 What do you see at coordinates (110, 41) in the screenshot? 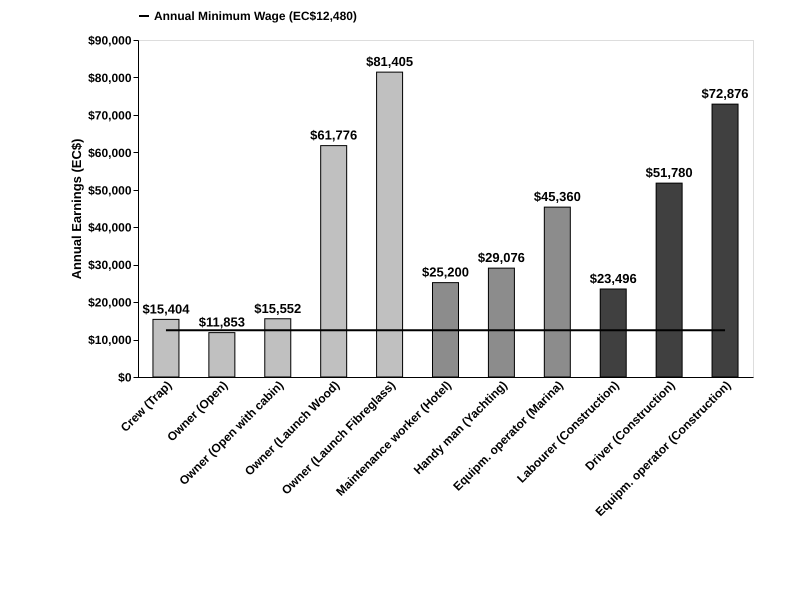
I see `y-tick-label: $90,000` at bounding box center [110, 41].